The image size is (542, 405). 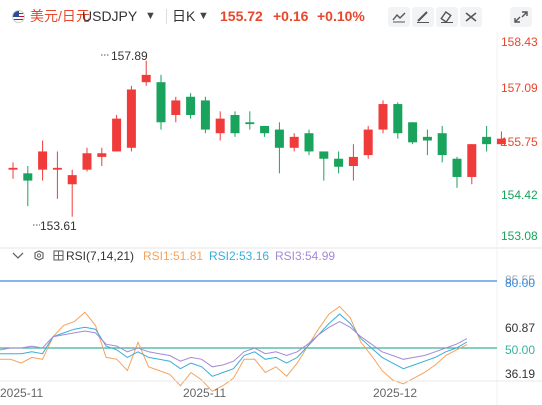 I want to click on rsi1-value: RSI1:51.81, so click(x=173, y=256).